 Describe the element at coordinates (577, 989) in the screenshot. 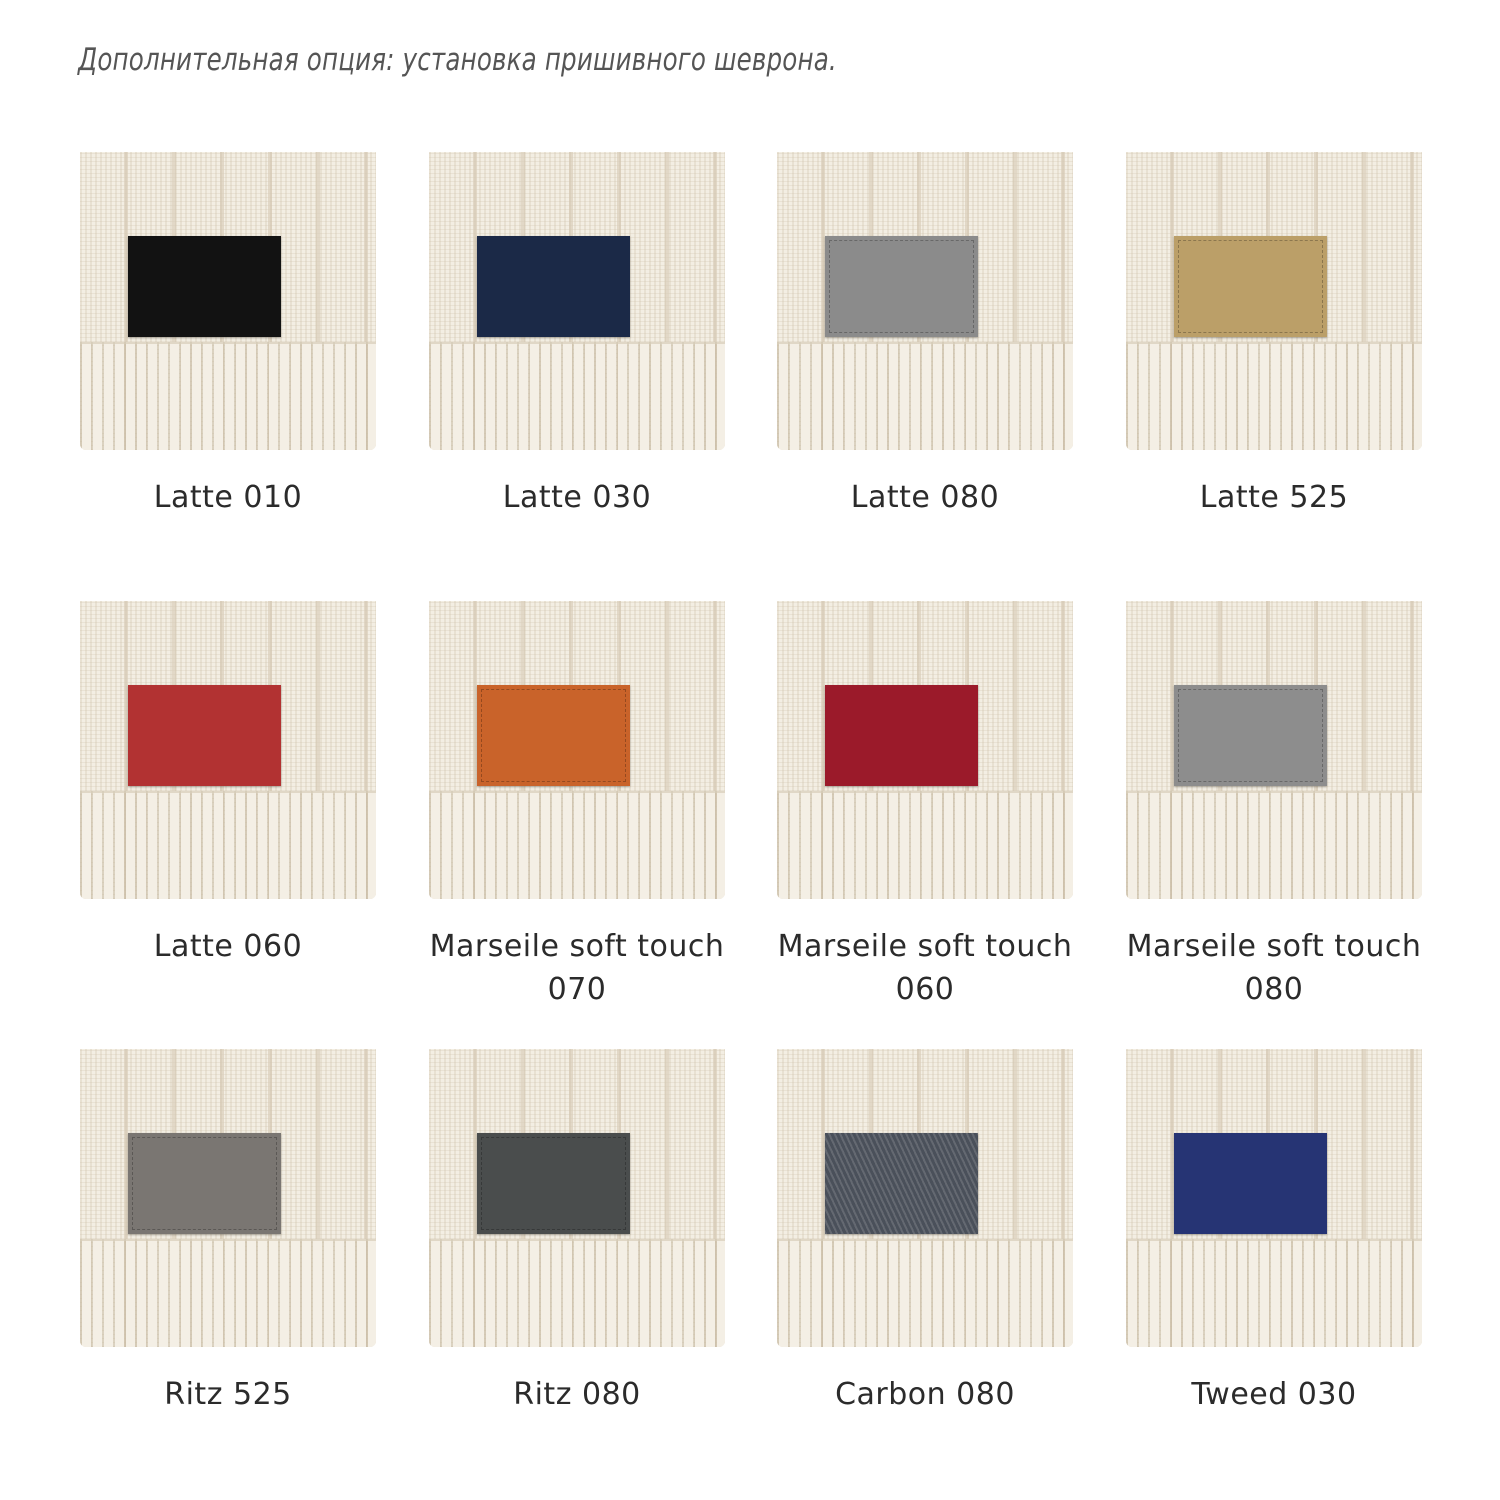

I see `swatch-label-line: 070` at that location.